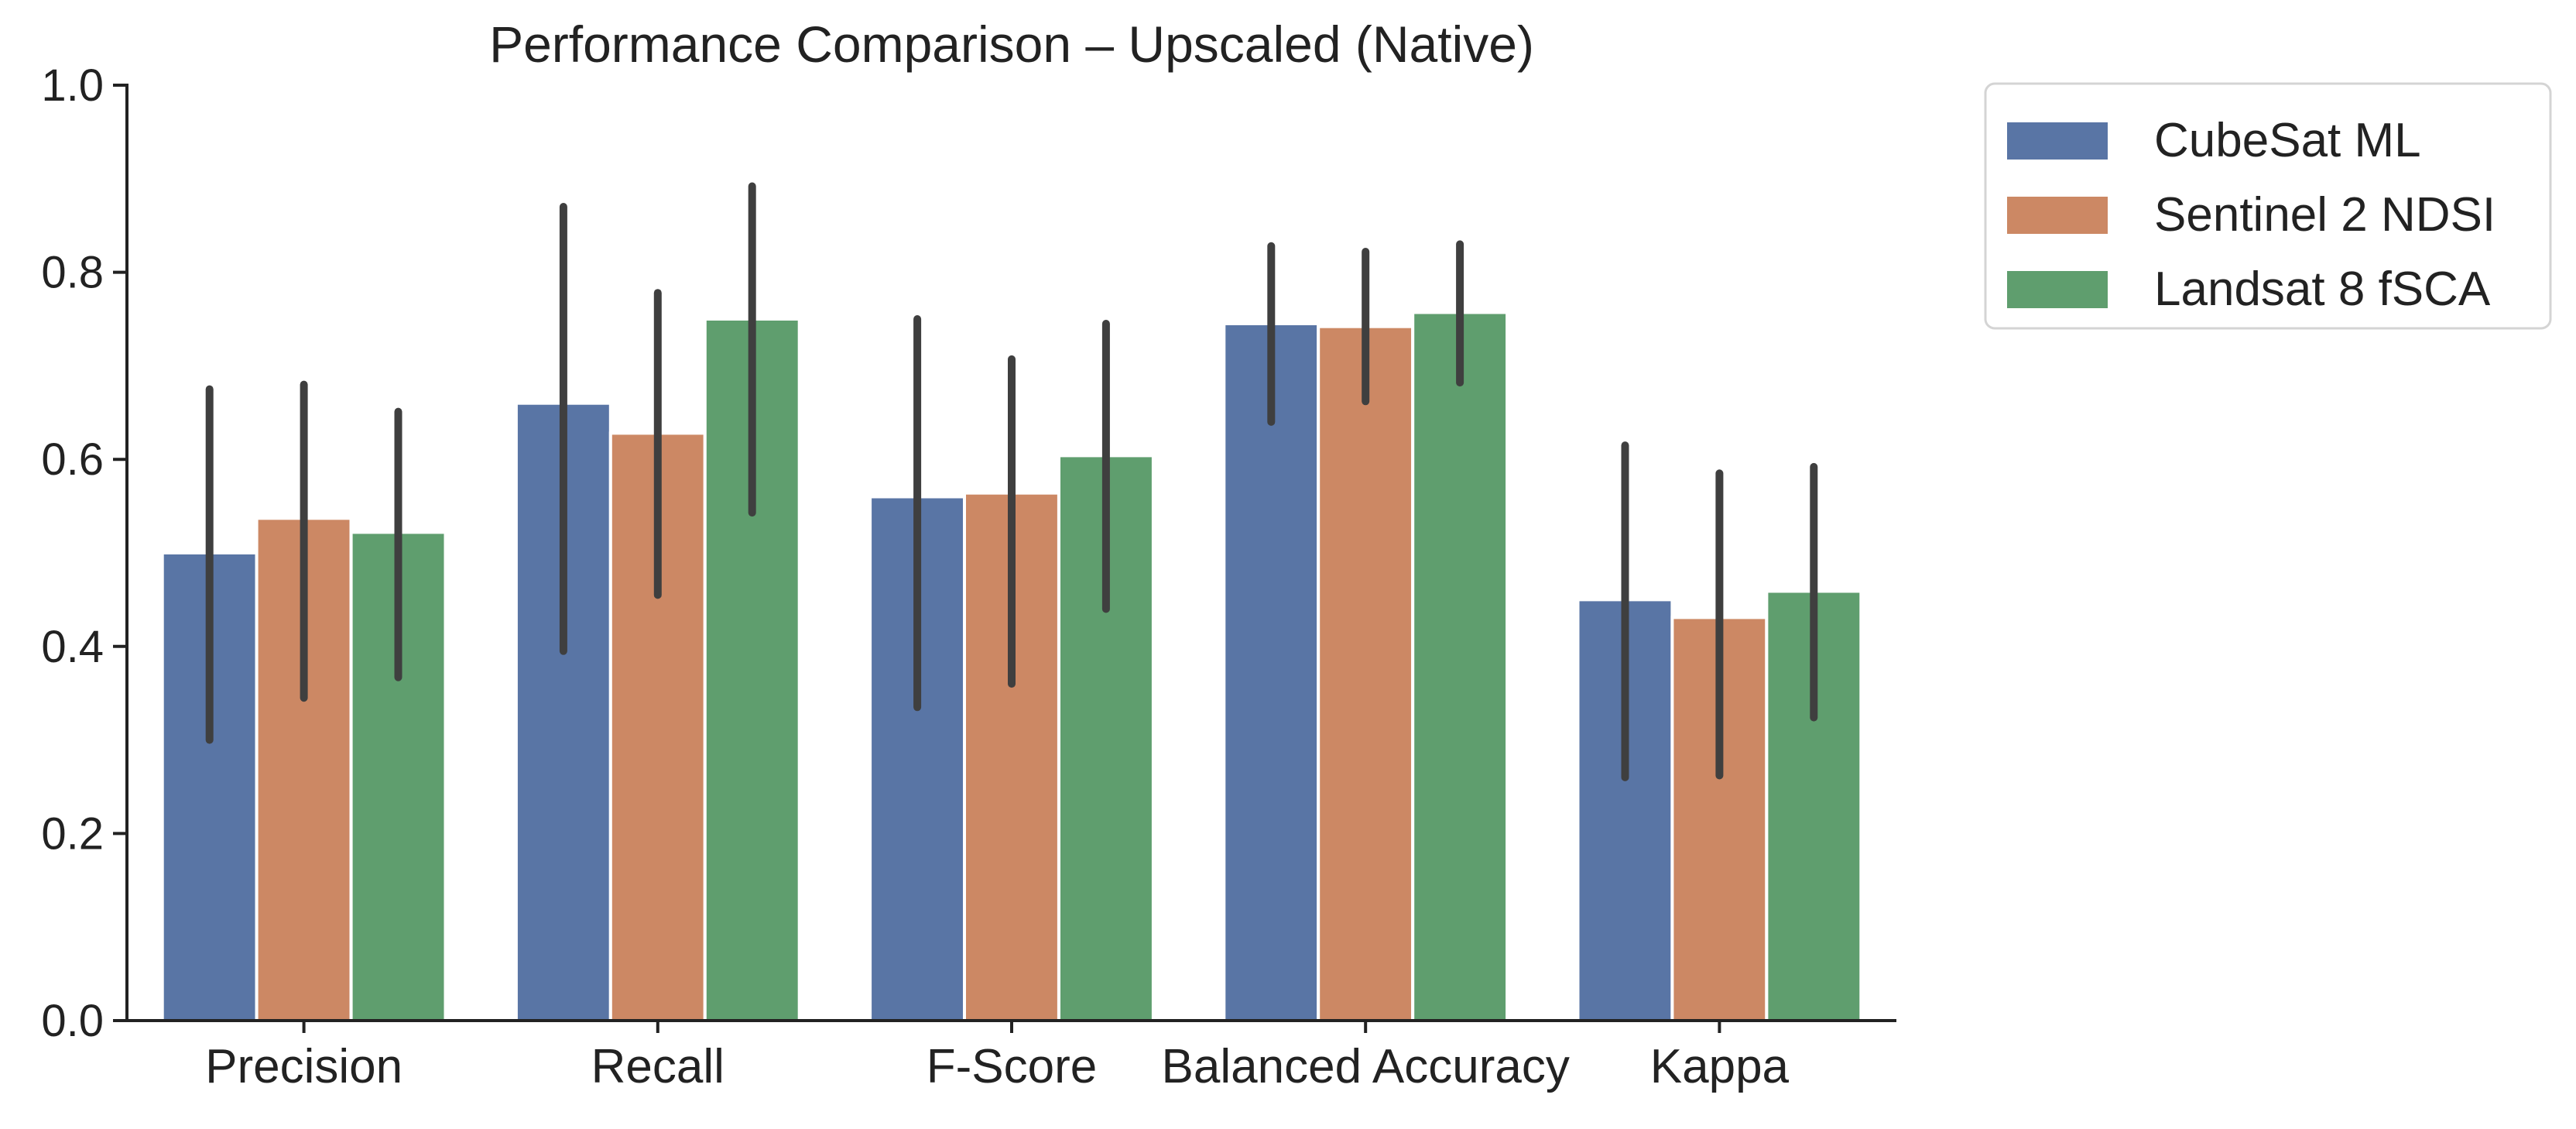 The image size is (2576, 1129). What do you see at coordinates (72, 833) in the screenshot?
I see `y-tick-label: 0.2` at bounding box center [72, 833].